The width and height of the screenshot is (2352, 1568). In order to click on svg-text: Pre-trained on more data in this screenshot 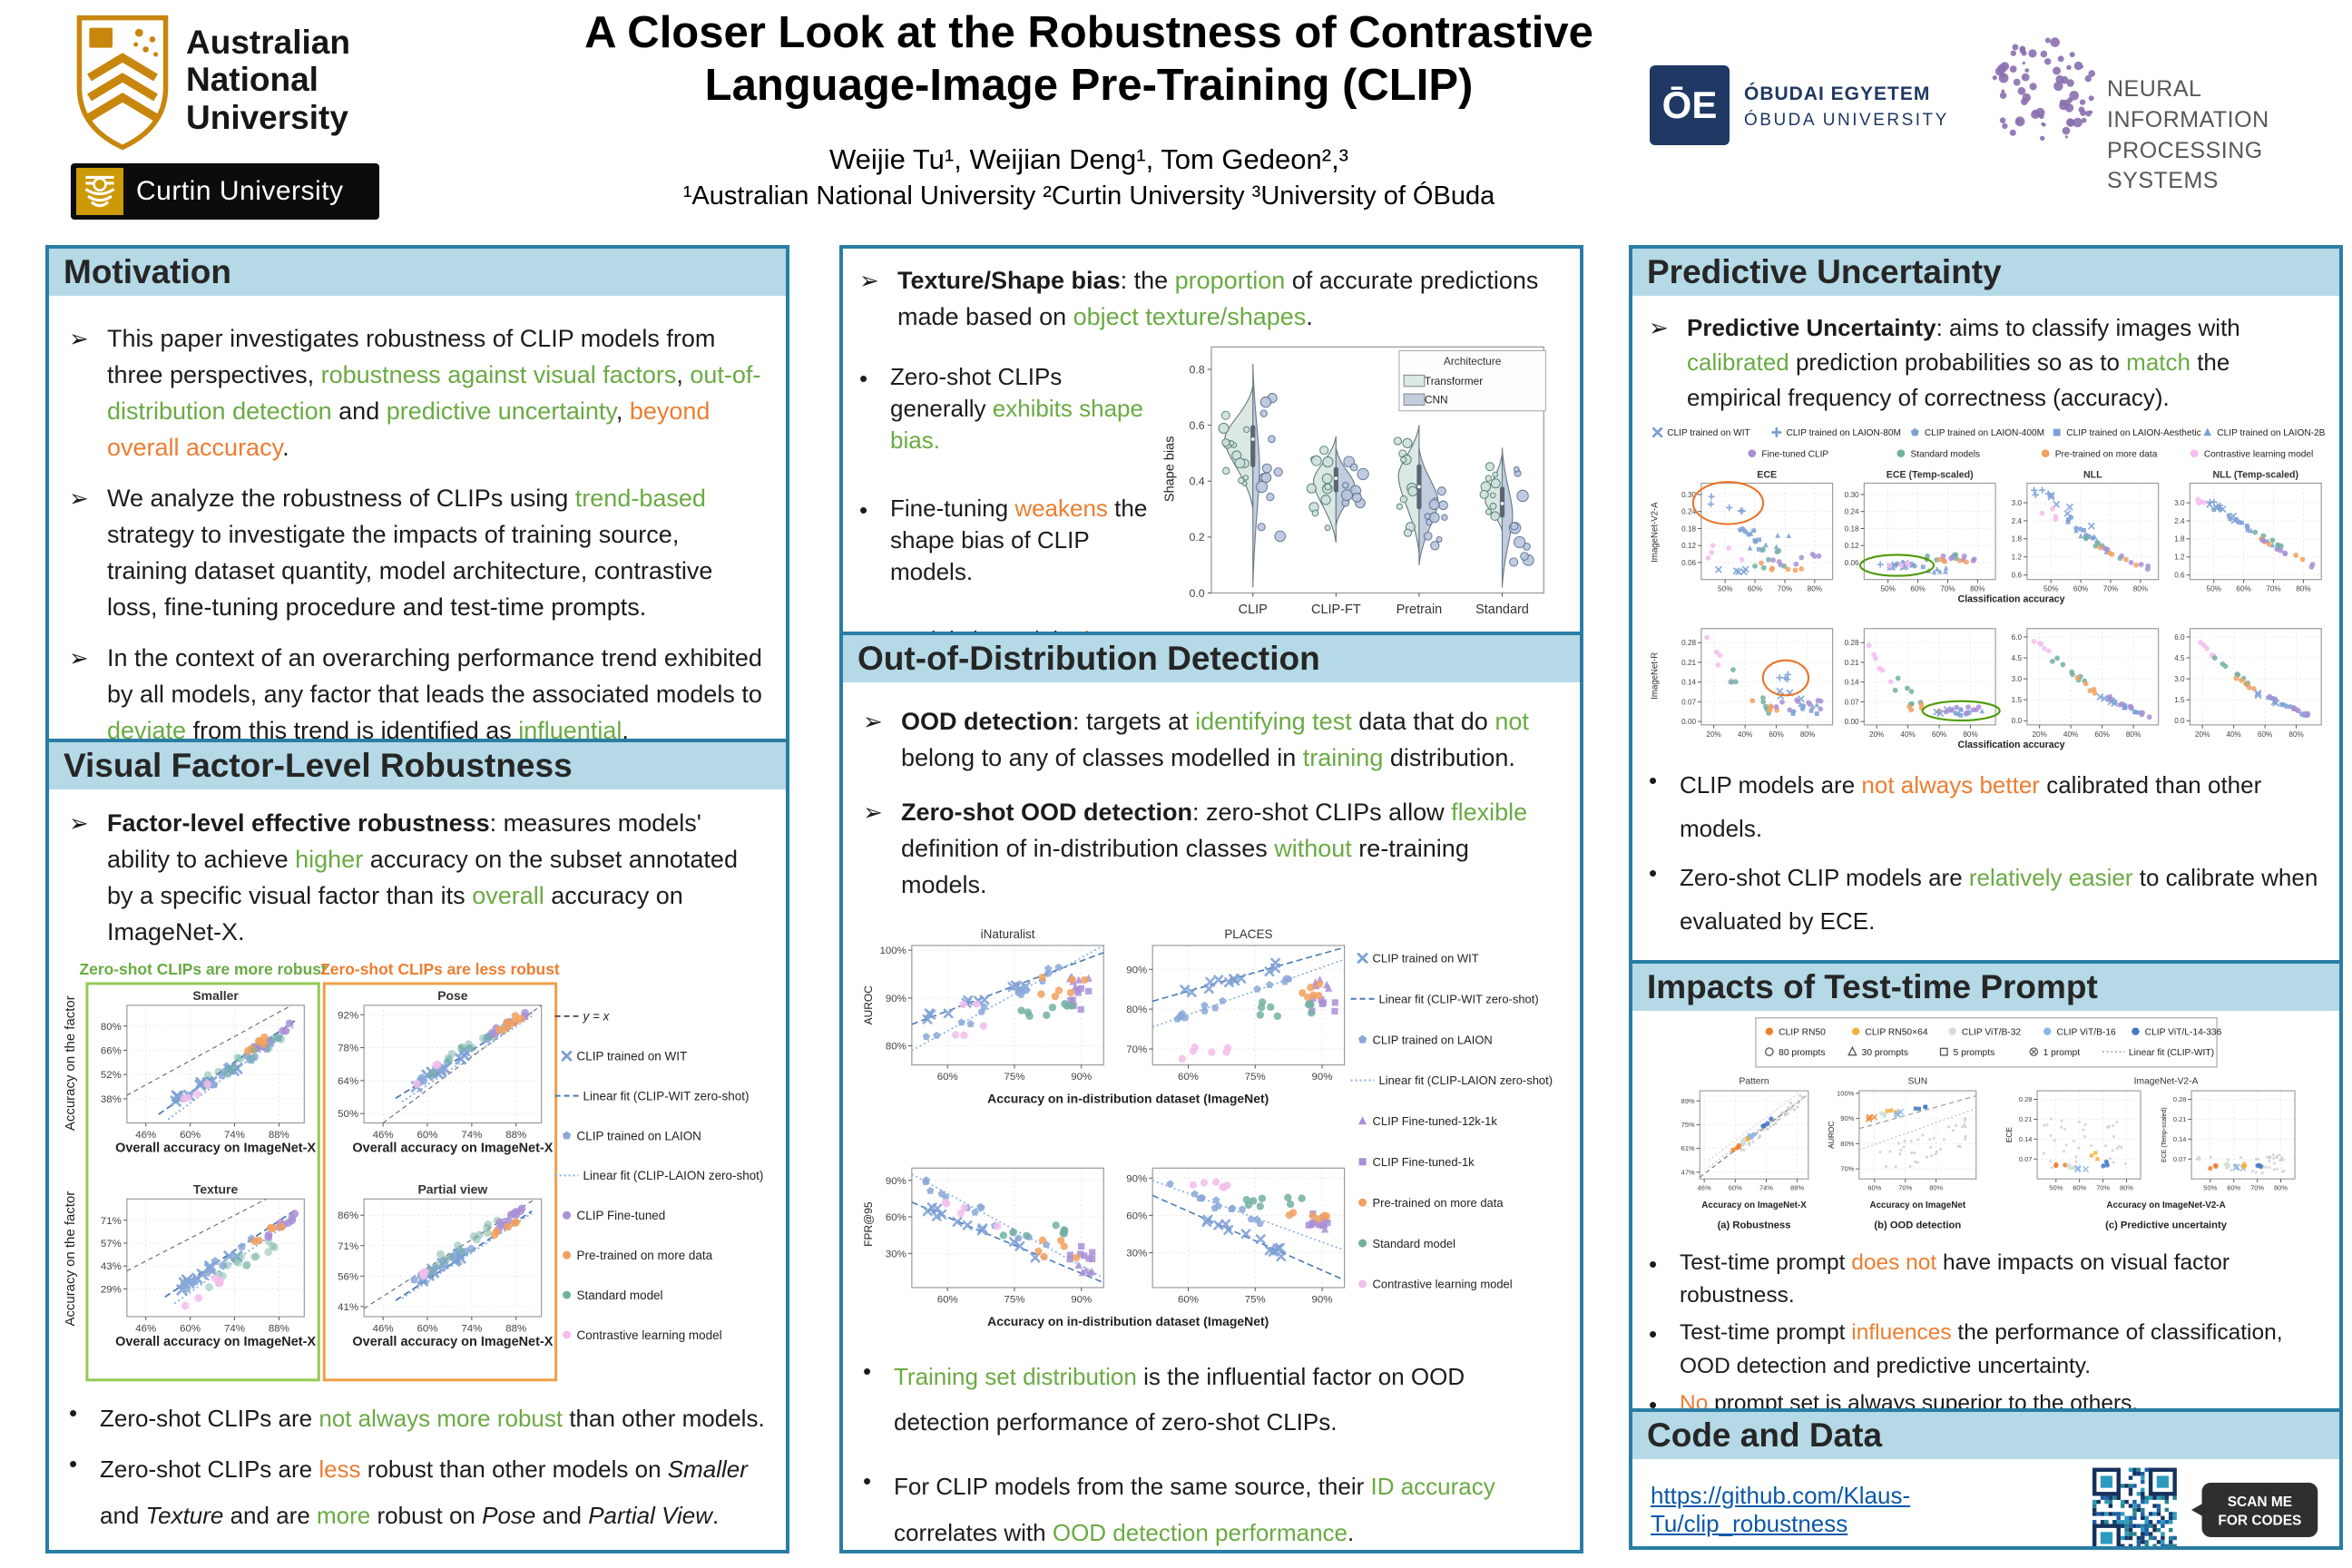, I will do `click(645, 1255)`.